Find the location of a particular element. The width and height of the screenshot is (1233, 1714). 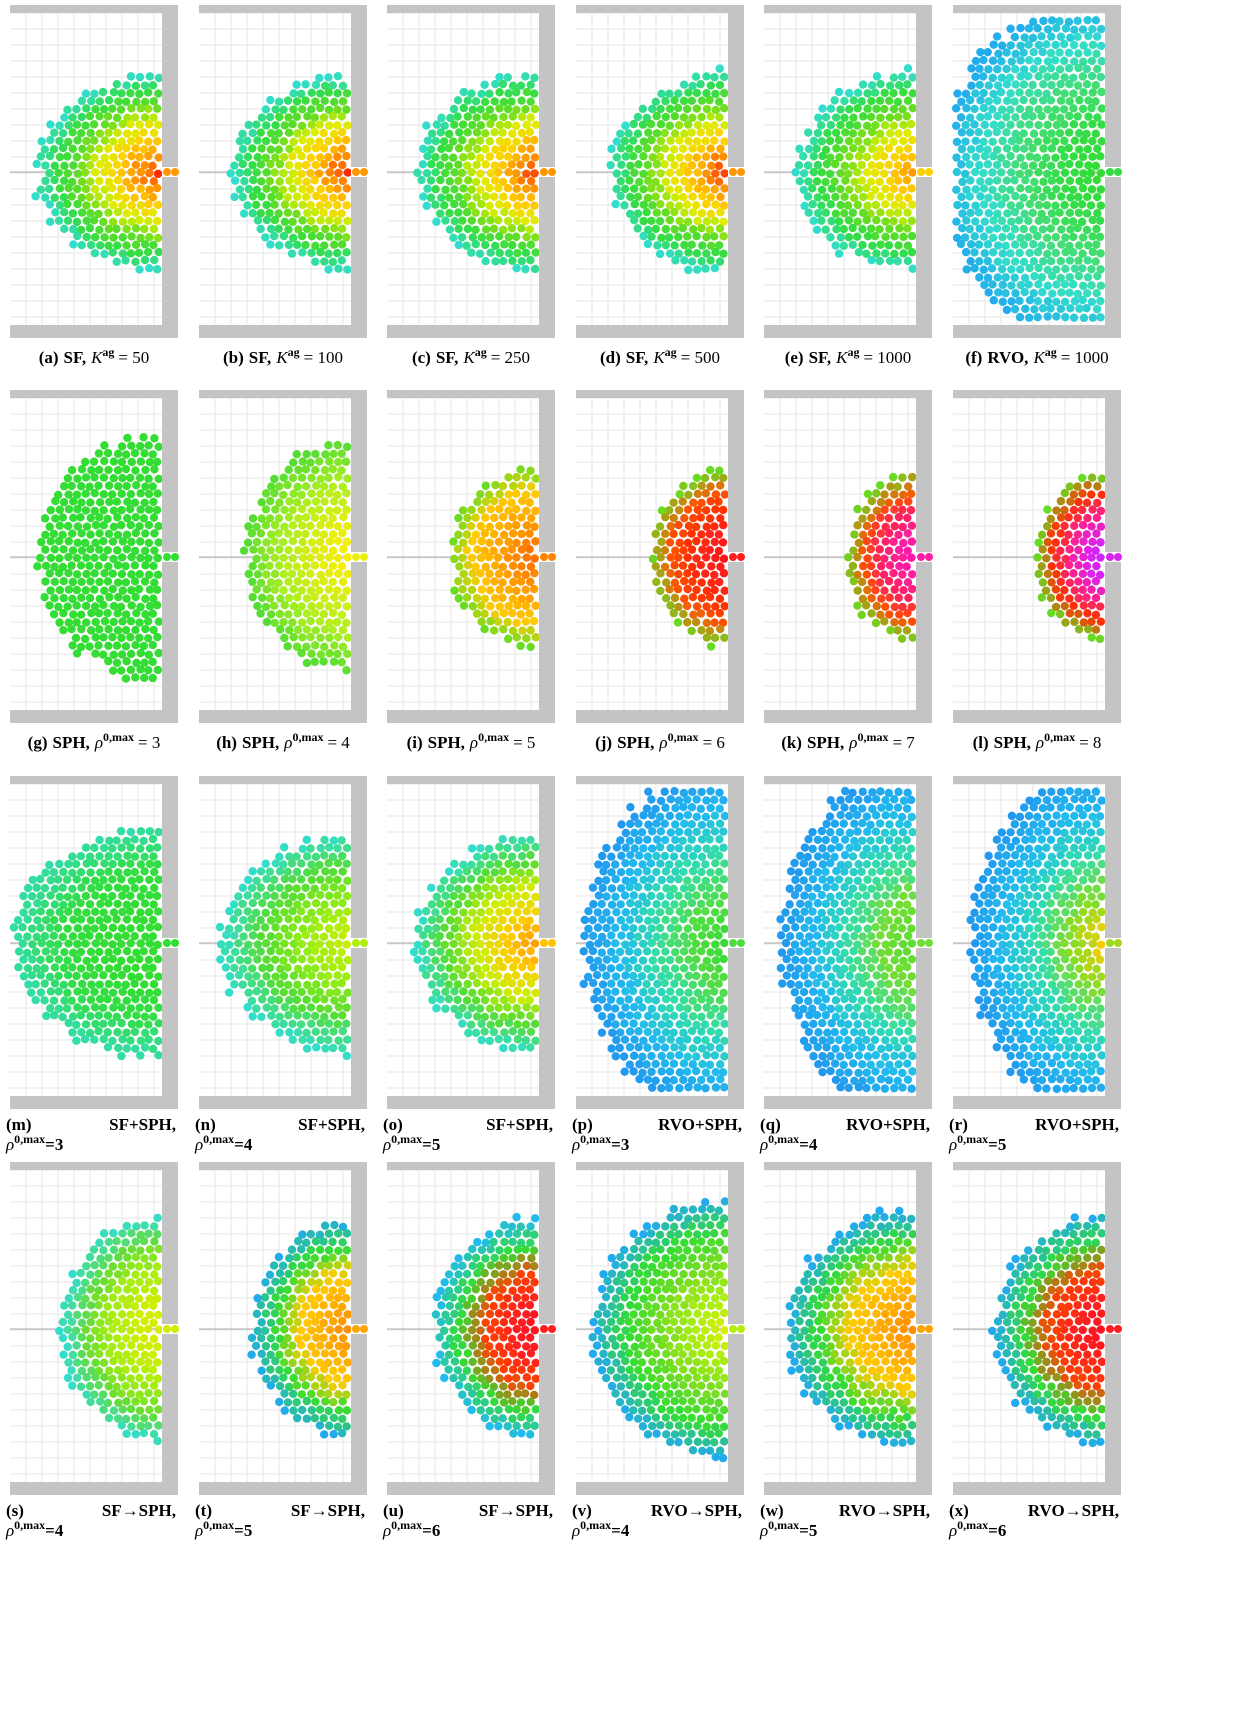

caption-sup: ag is located at coordinates (671, 352).